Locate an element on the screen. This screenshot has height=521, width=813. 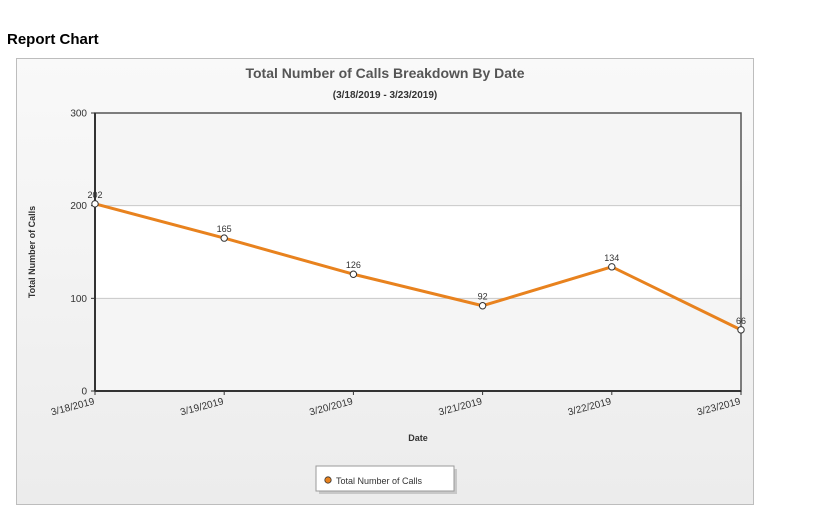
y-tick-label: 300 is located at coordinates (78, 114).